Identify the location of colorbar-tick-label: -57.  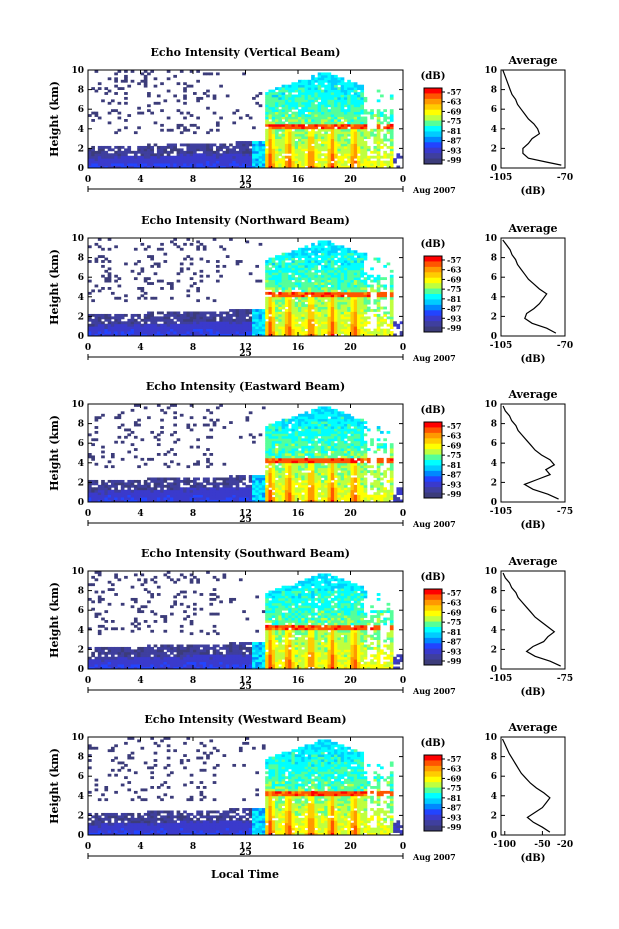
(454, 260).